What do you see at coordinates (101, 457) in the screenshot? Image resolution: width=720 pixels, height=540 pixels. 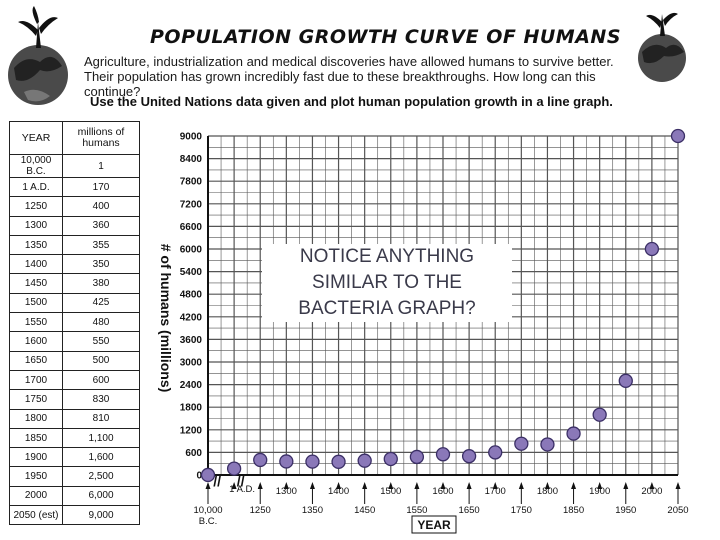 I see `table-cell-population: 1,600` at bounding box center [101, 457].